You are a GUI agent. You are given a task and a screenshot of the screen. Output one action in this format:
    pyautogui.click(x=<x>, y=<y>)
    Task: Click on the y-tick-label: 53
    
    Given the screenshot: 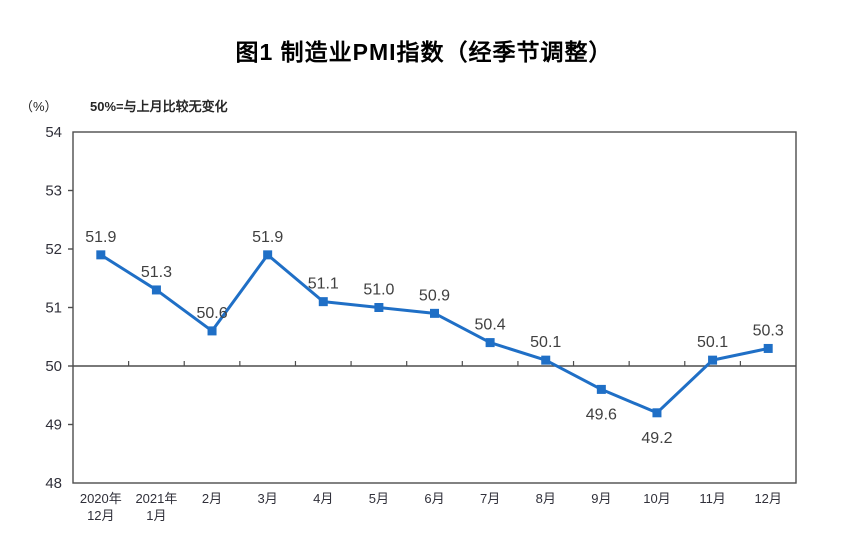 What is the action you would take?
    pyautogui.click(x=53, y=191)
    